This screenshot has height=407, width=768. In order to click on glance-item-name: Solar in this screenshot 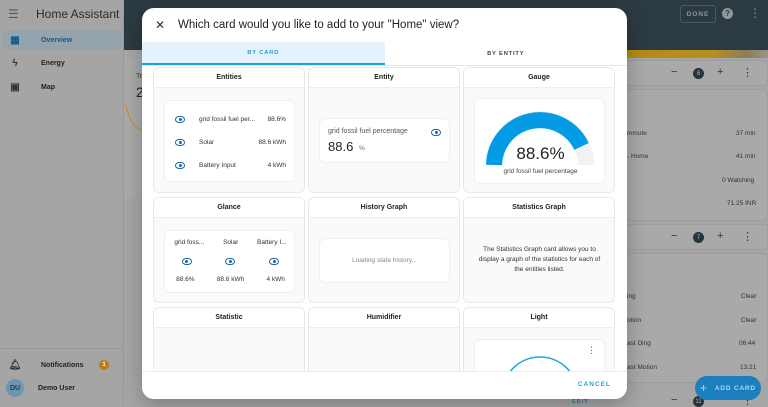, I will do `click(231, 242)`.